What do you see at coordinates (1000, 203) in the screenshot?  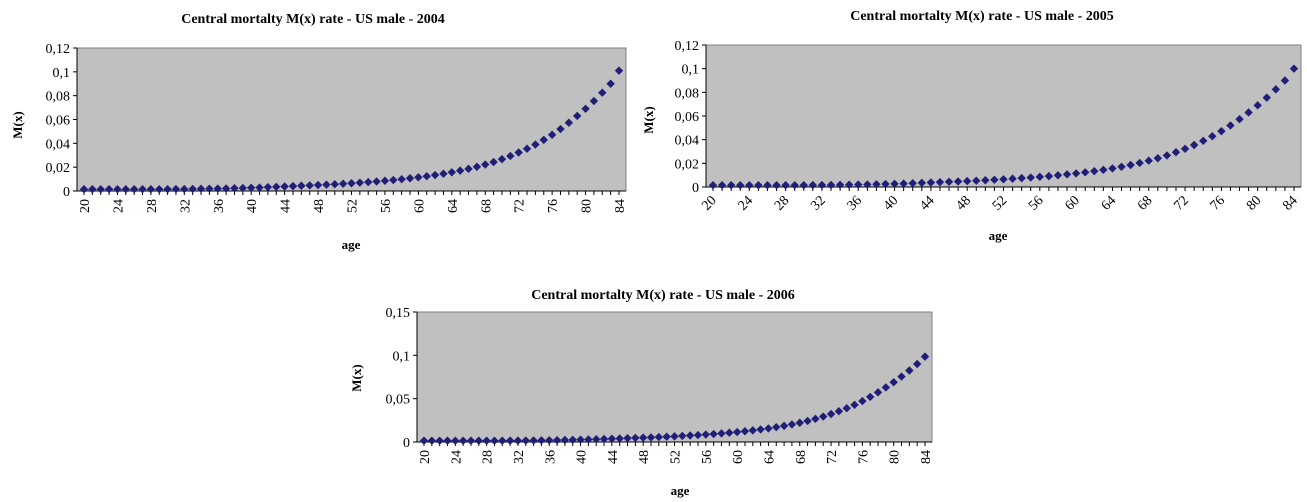 I see `x-tick-label: 52` at bounding box center [1000, 203].